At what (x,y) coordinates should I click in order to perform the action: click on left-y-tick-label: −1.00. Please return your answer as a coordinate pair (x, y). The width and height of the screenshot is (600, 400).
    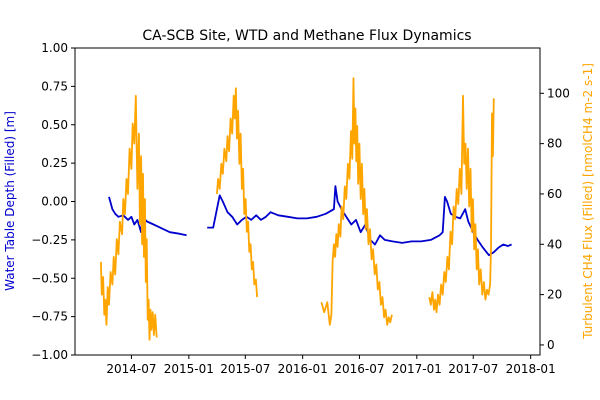
    Looking at the image, I should click on (49, 355).